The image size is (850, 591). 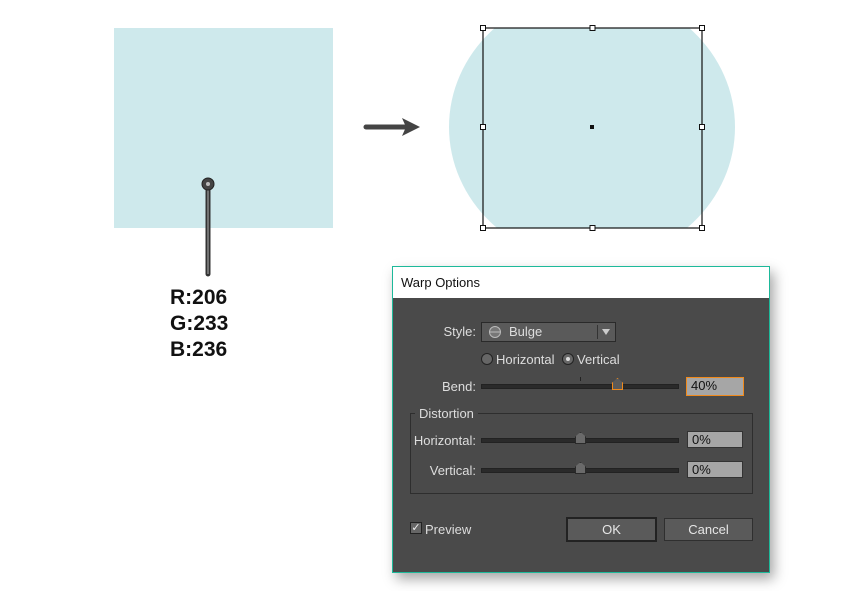 I want to click on distortion-vertical-input: 0%, so click(x=715, y=469).